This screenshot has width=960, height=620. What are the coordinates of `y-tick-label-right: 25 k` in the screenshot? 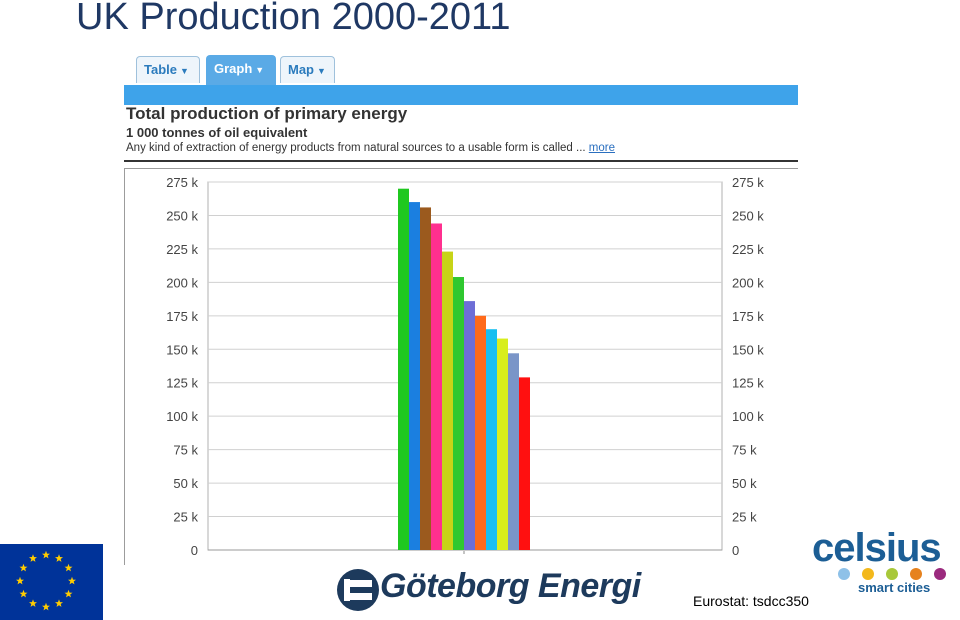 It's located at (744, 517).